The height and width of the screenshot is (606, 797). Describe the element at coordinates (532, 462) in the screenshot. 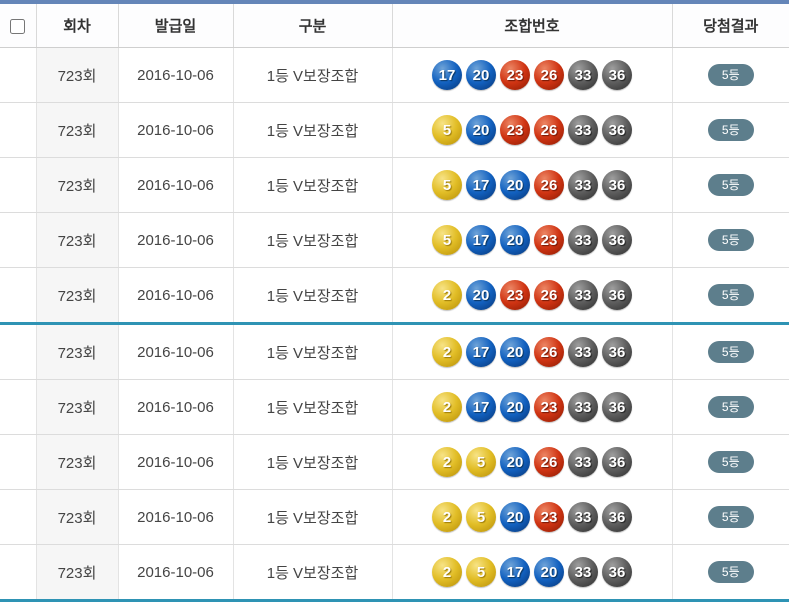

I see `lotto-balls: 2 5 20 26 33 36` at that location.